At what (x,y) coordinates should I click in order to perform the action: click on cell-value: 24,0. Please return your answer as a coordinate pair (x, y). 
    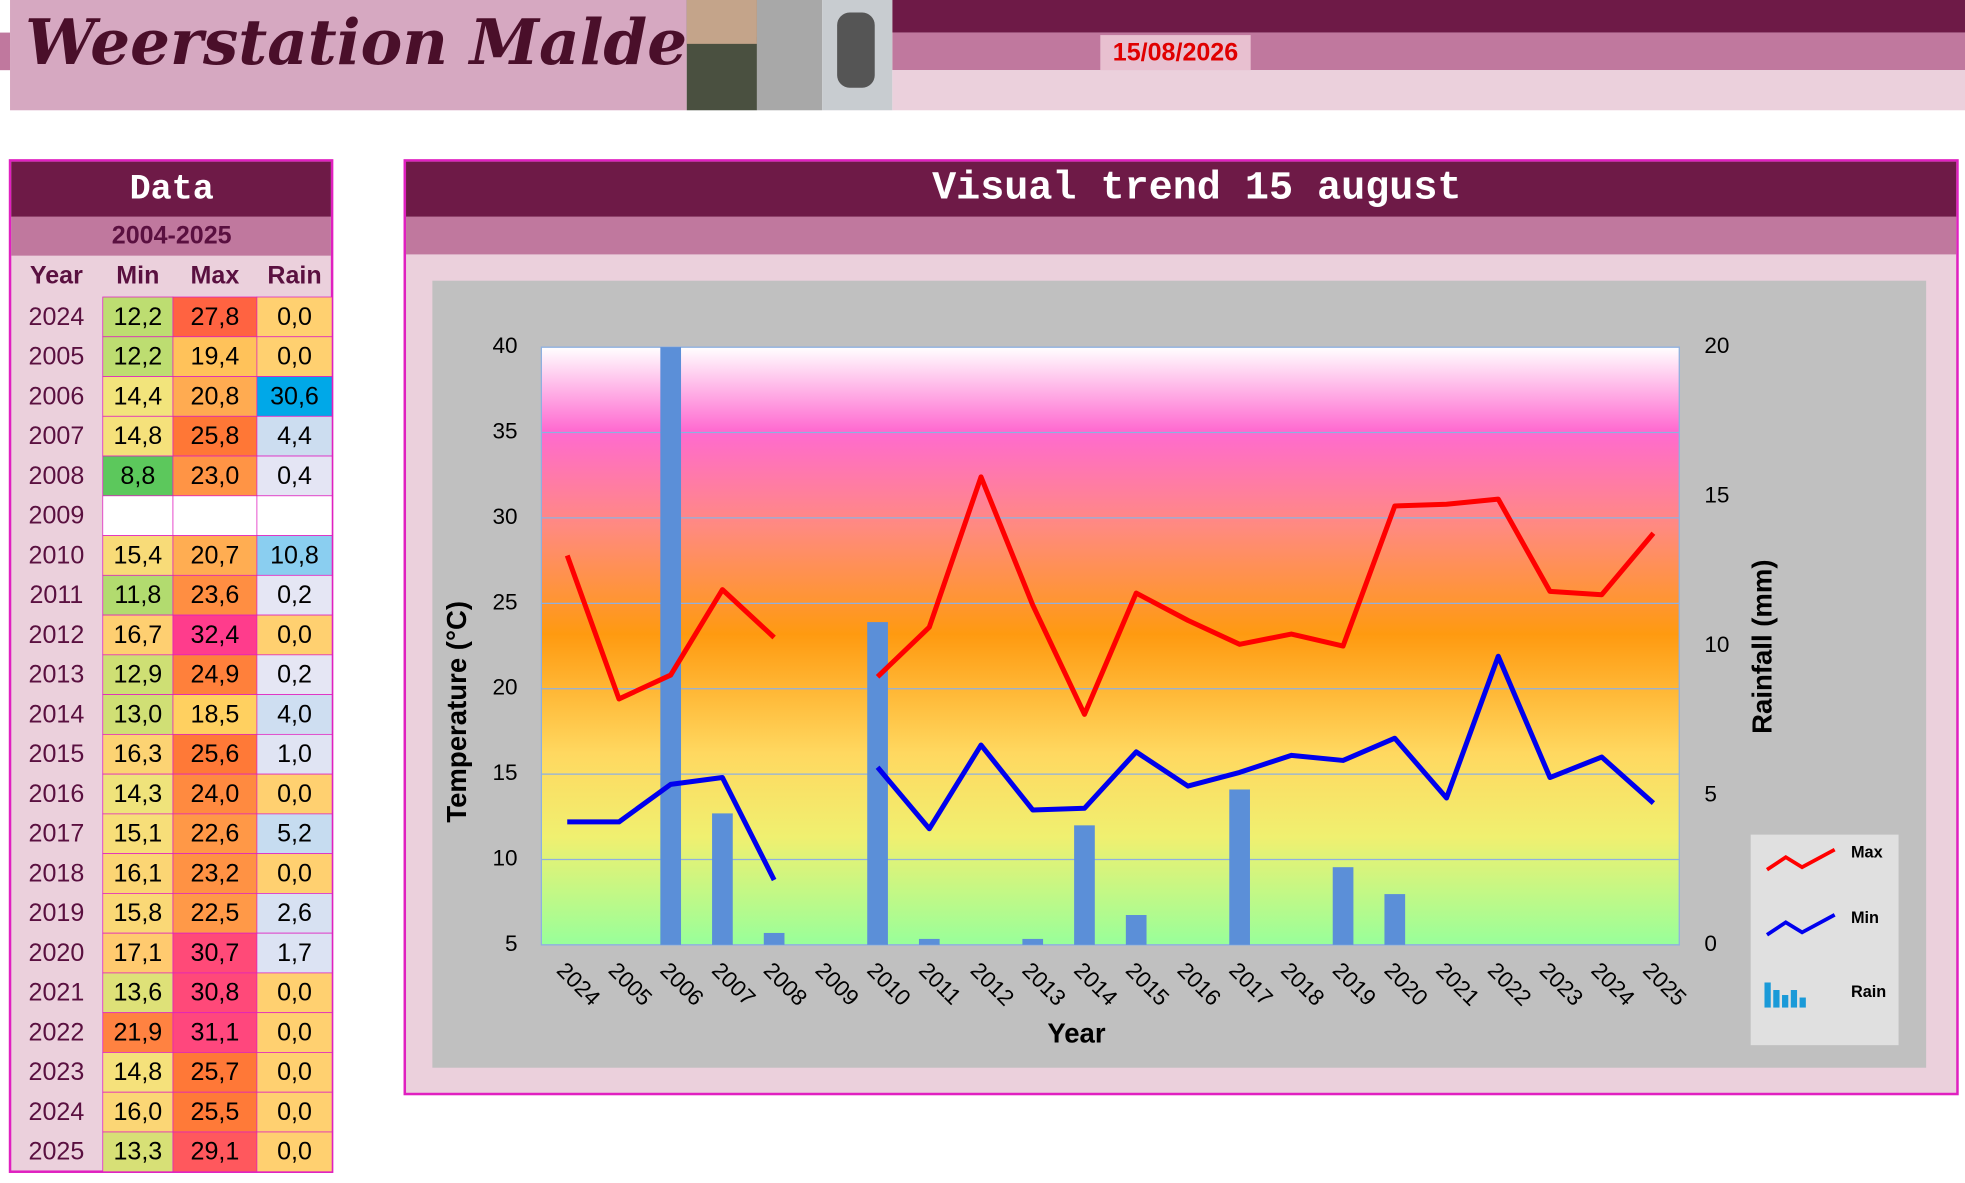
    Looking at the image, I should click on (215, 794).